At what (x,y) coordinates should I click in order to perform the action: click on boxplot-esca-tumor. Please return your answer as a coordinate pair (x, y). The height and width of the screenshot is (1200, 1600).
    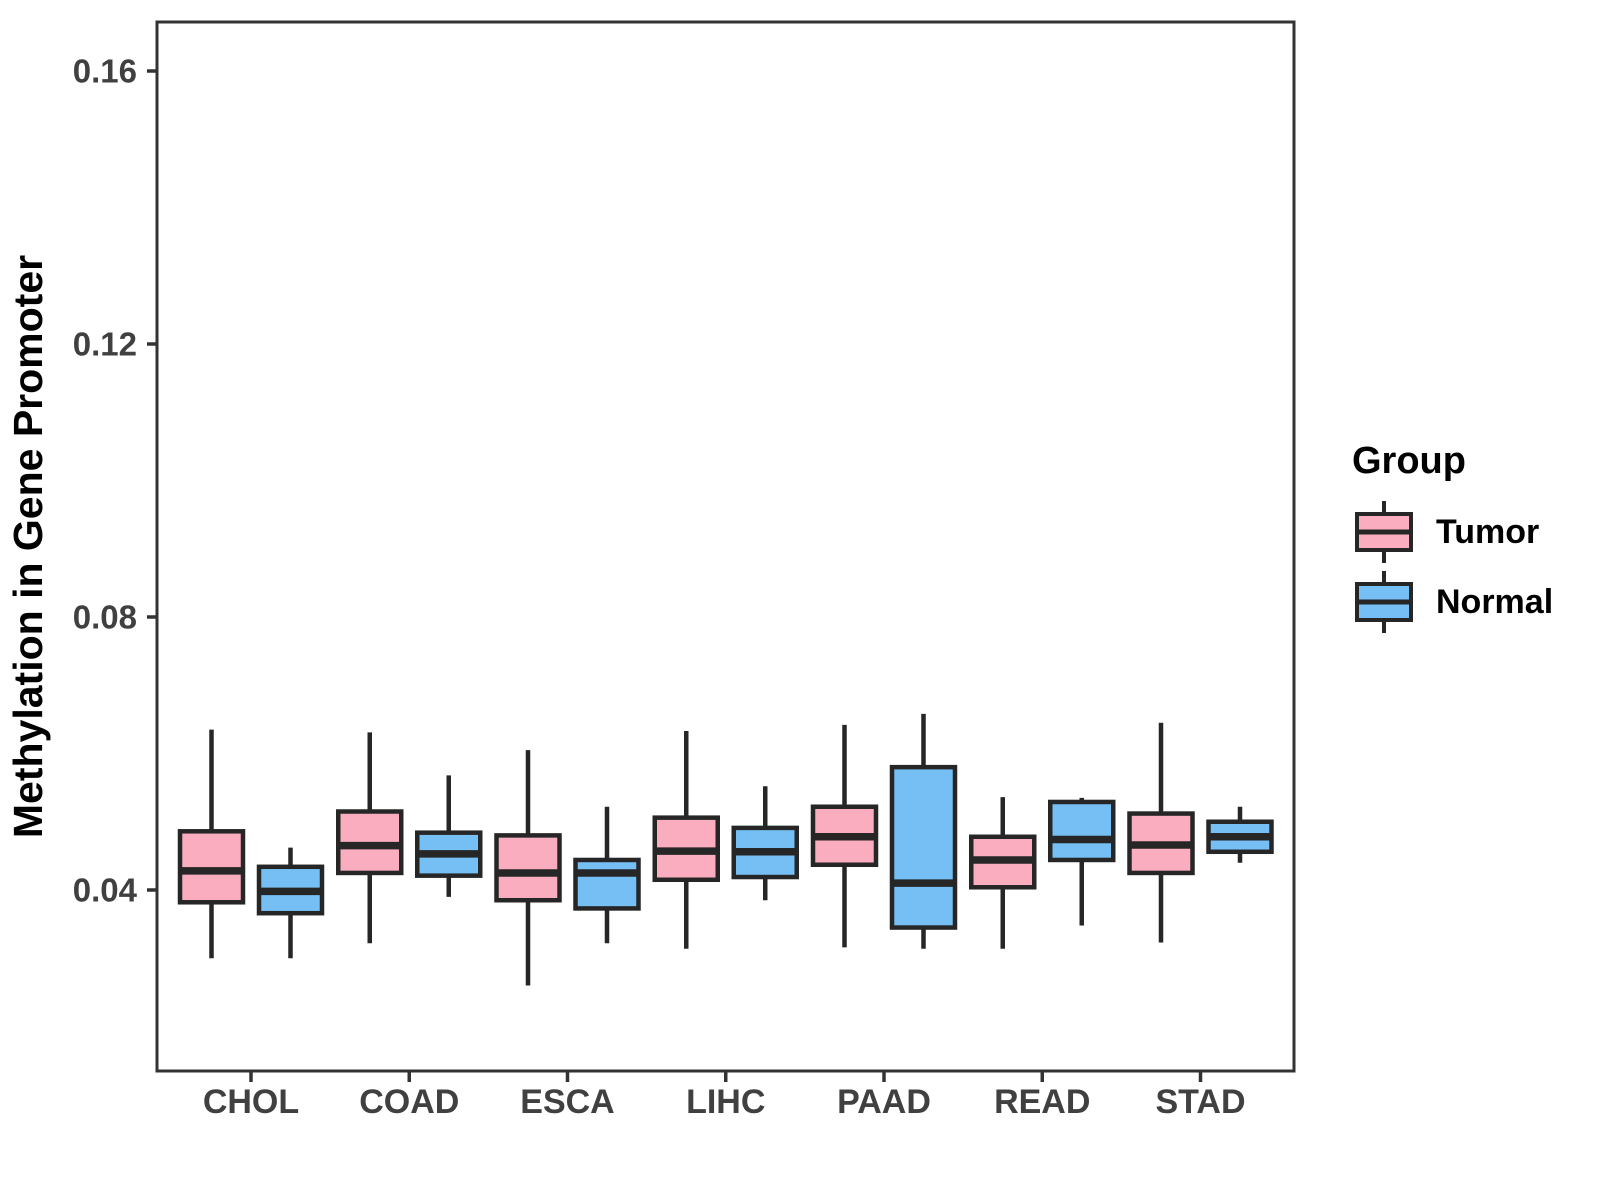
    Looking at the image, I should click on (528, 868).